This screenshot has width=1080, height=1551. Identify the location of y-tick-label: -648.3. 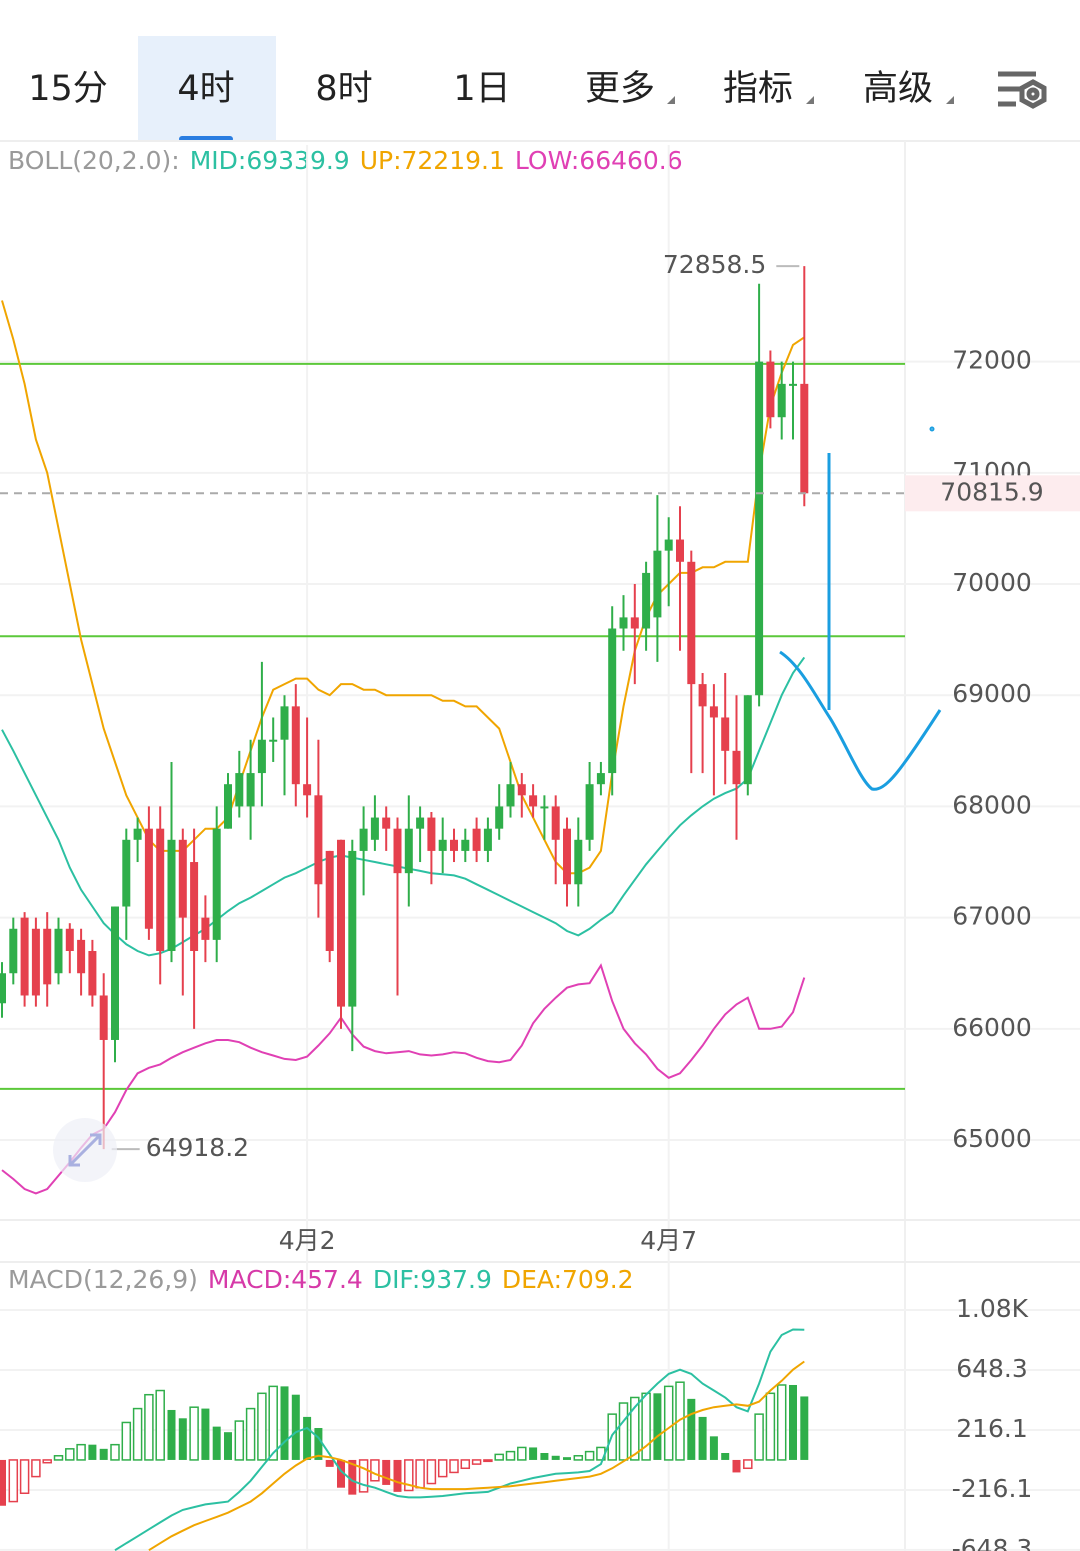
(992, 1542).